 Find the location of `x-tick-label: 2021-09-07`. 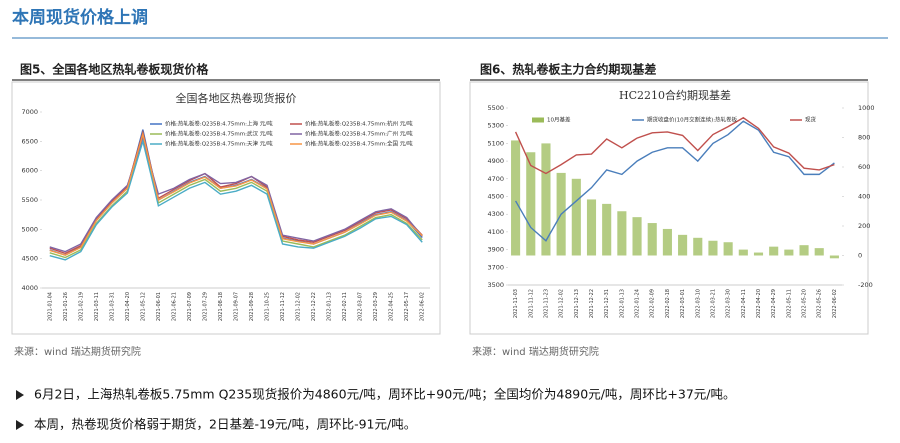

x-tick-label: 2021-09-07 is located at coordinates (237, 306).